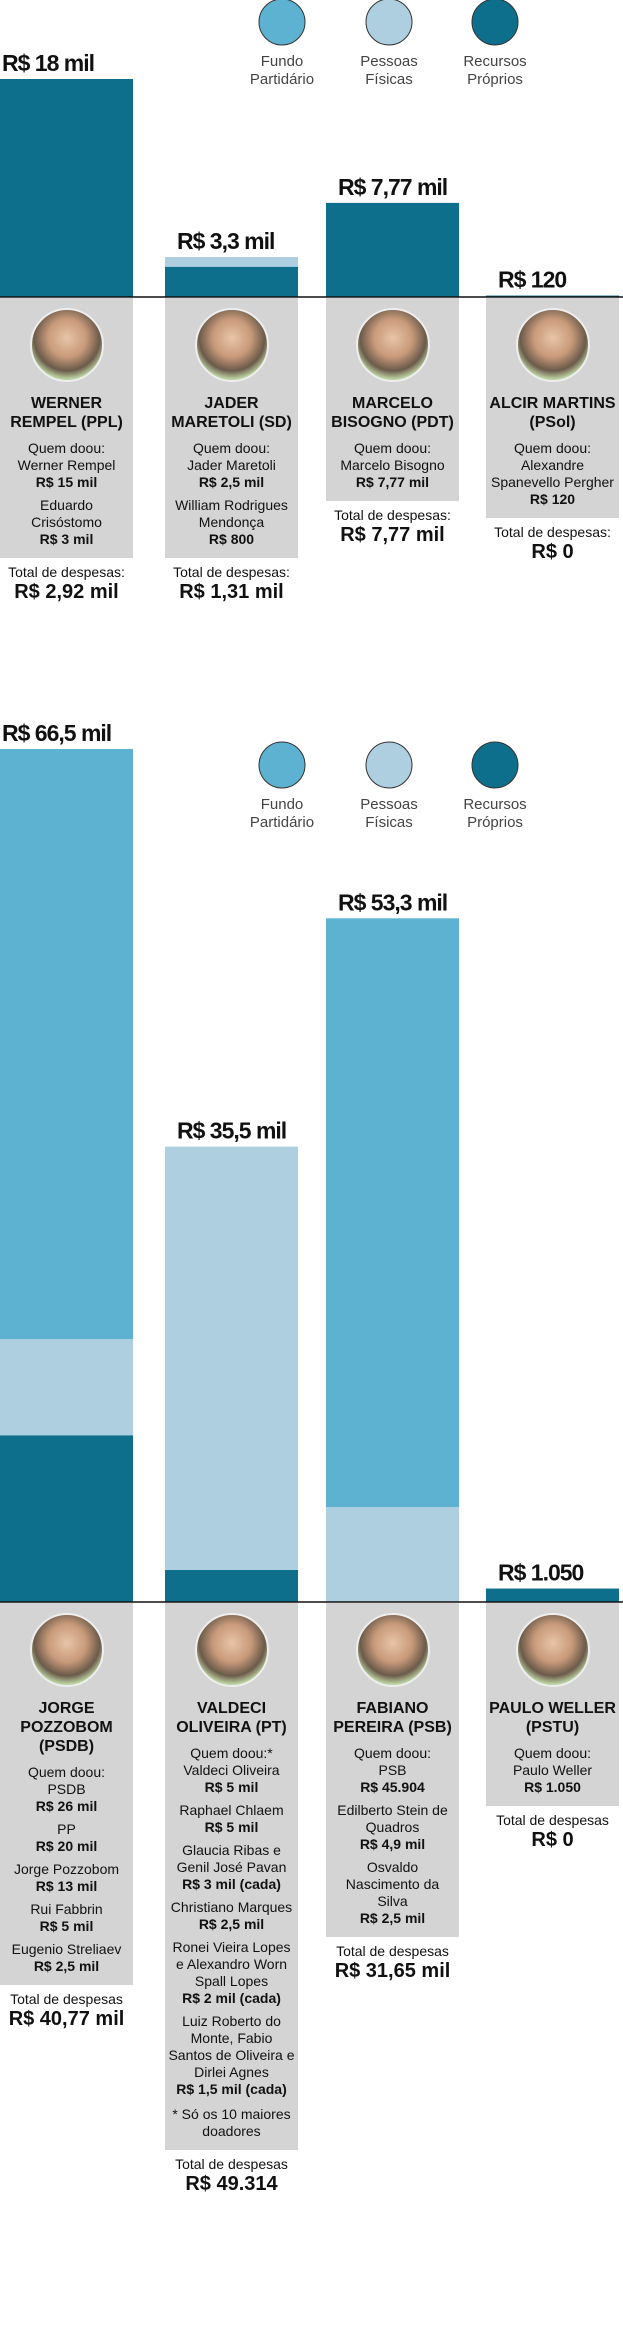 The image size is (623, 2338). Describe the element at coordinates (392, 413) in the screenshot. I see `candidate-name: MARCELO BISOGNO (PDT)` at that location.